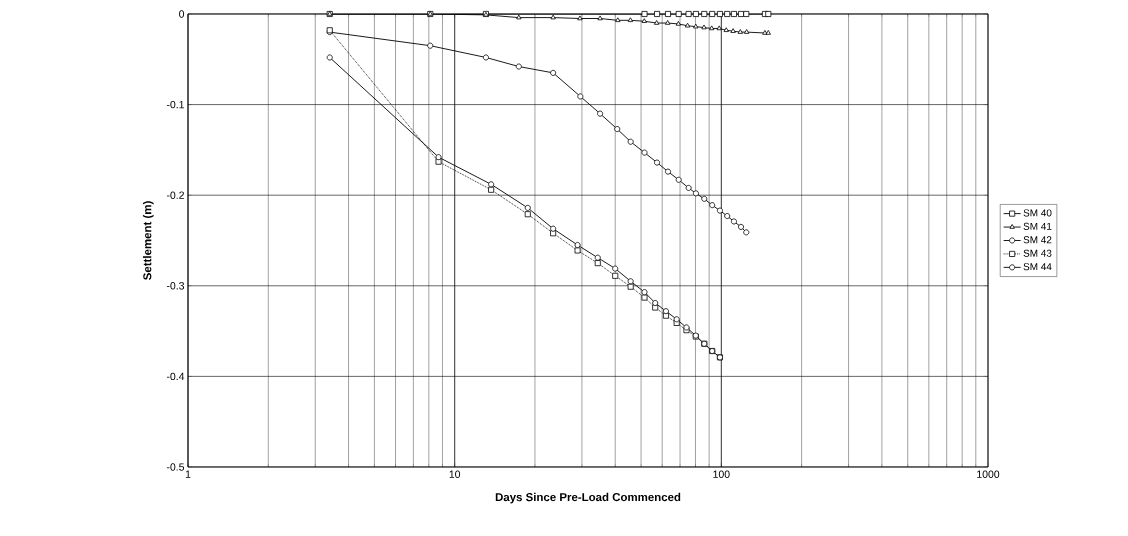 This screenshot has height=536, width=1128. I want to click on legend-label: SM 44, so click(1037, 267).